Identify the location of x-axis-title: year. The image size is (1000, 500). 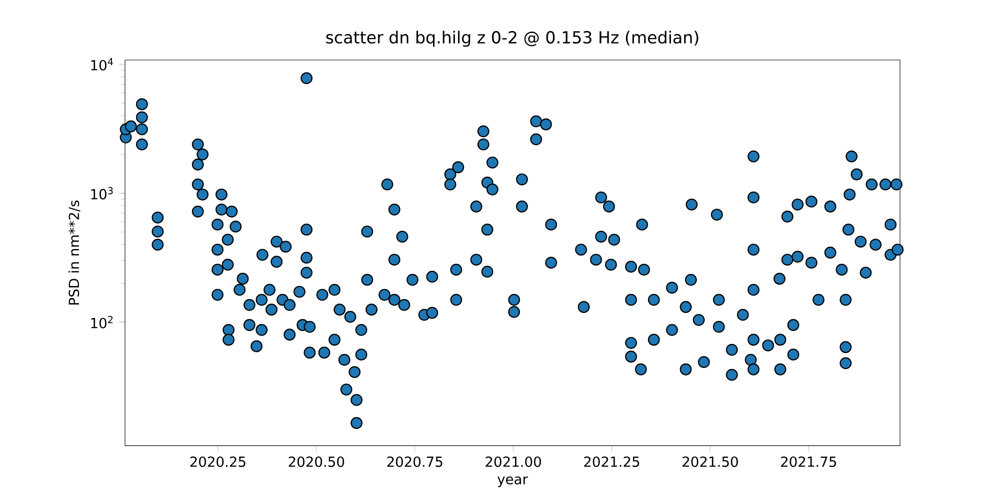
(512, 482).